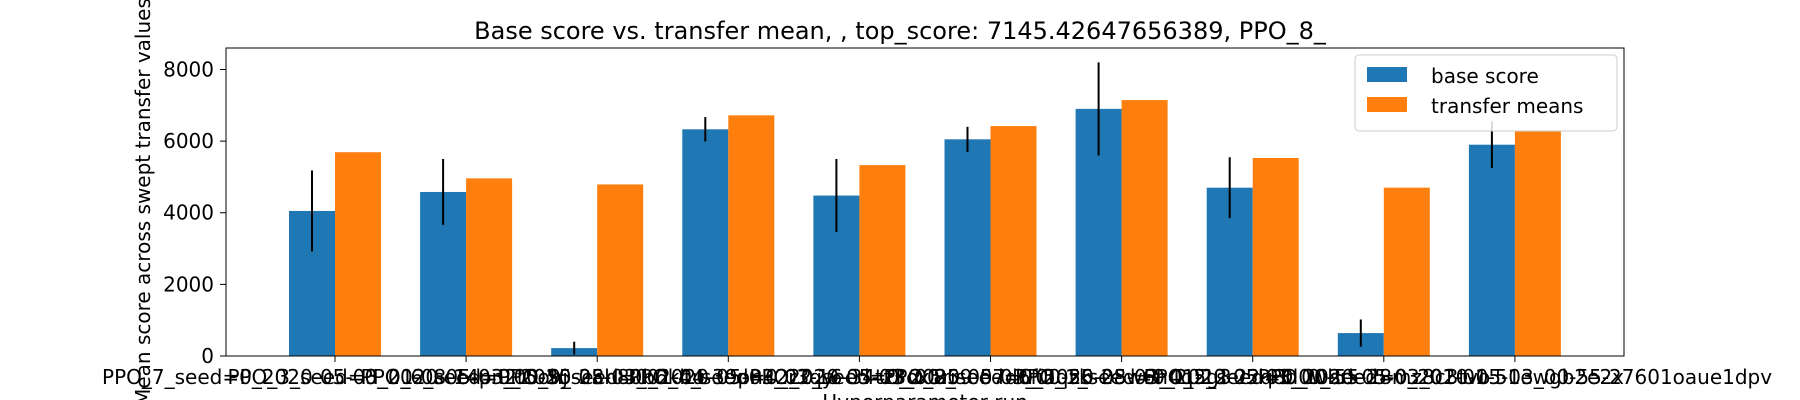 This screenshot has width=1800, height=400. Describe the element at coordinates (1507, 106) in the screenshot. I see `legend-label-transfer-means: transfer means` at that location.